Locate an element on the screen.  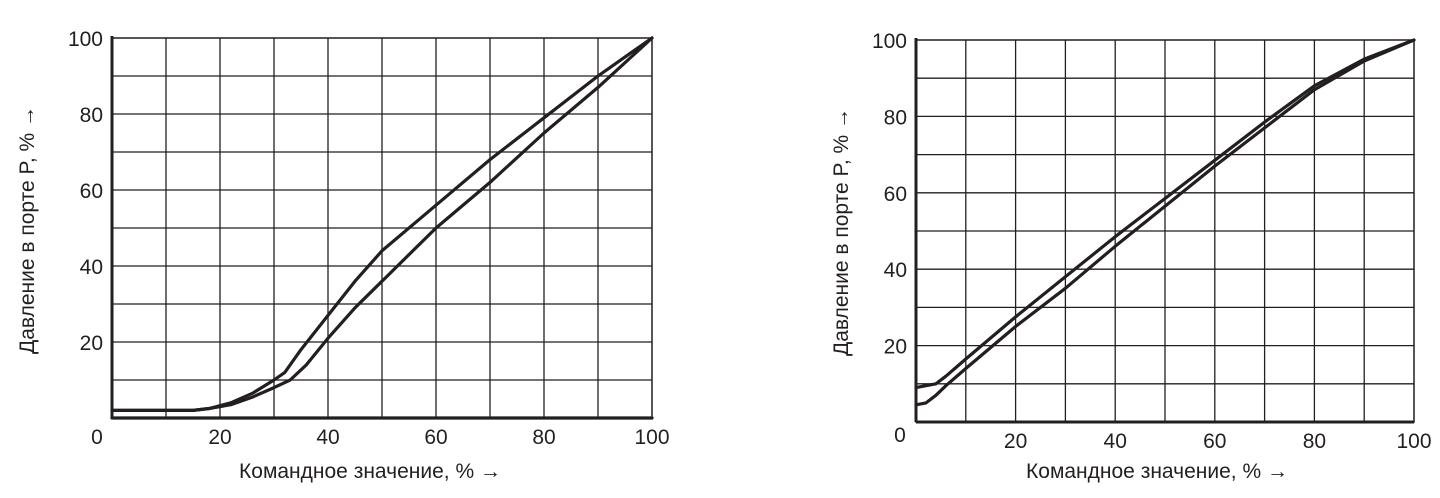
x-tick-label: 0 is located at coordinates (97, 437).